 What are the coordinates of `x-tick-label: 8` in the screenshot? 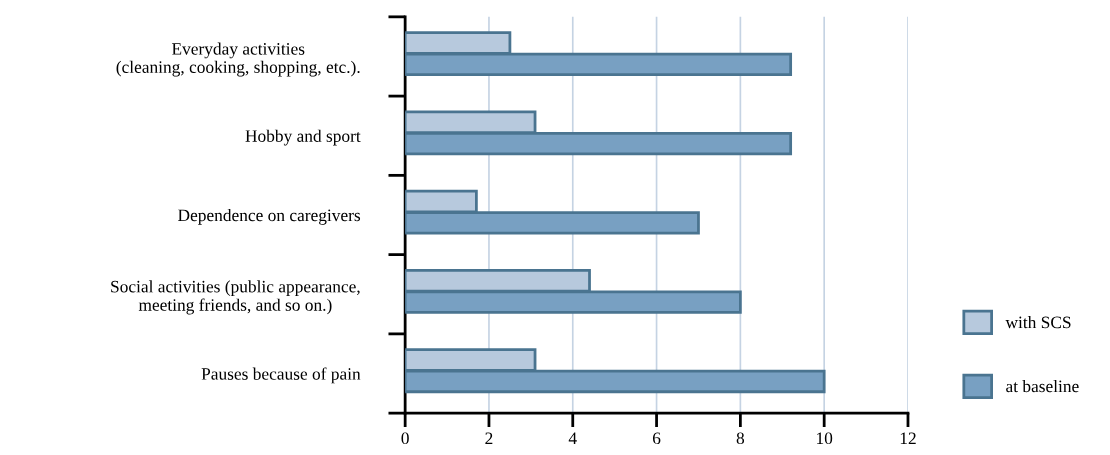 It's located at (740, 438).